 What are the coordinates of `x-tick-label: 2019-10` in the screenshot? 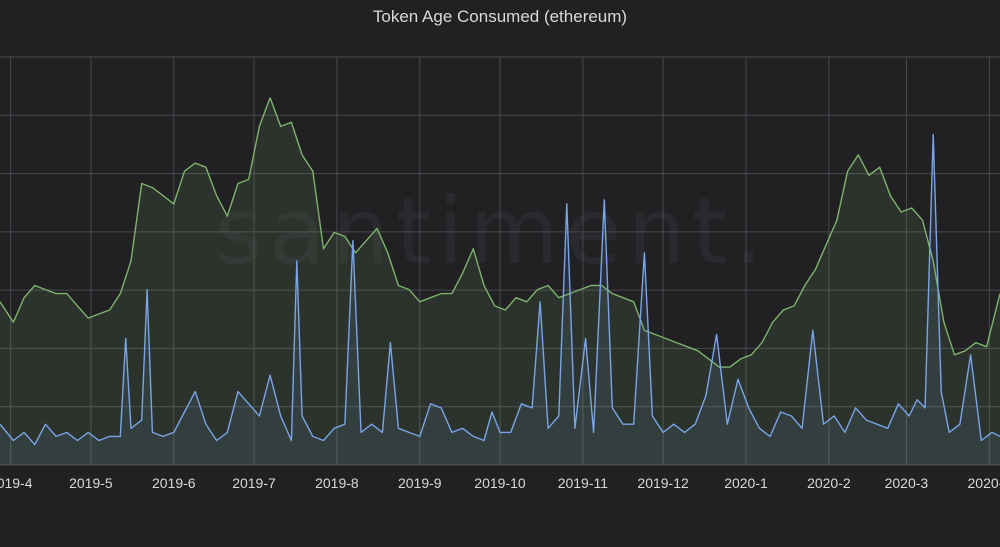 It's located at (500, 483).